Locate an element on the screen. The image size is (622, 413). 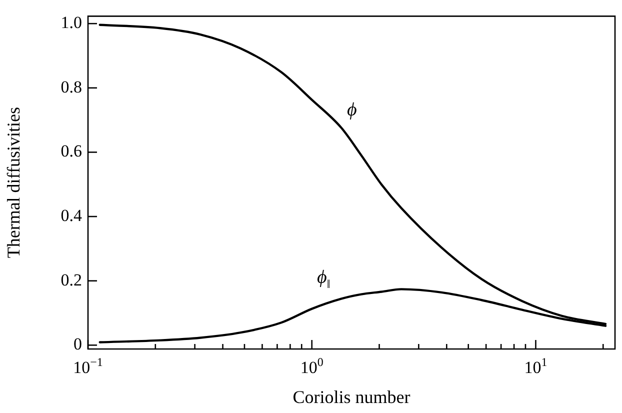
y-axis-title: Thermal diffusivities is located at coordinates (14, 182).